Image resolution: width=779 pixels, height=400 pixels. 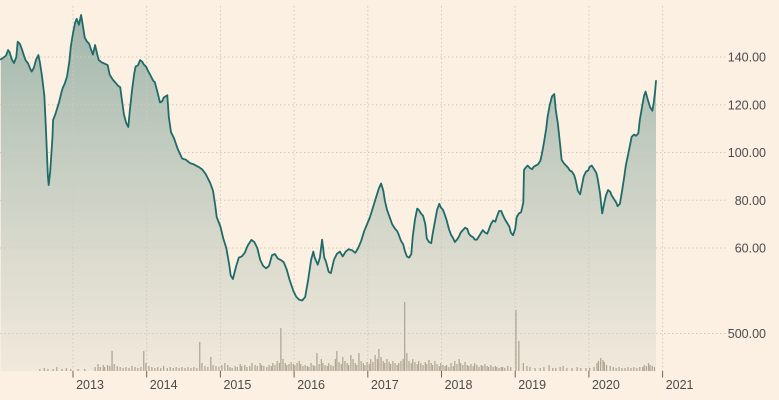 I want to click on y-axis-volume-label: 500.00, so click(x=747, y=334).